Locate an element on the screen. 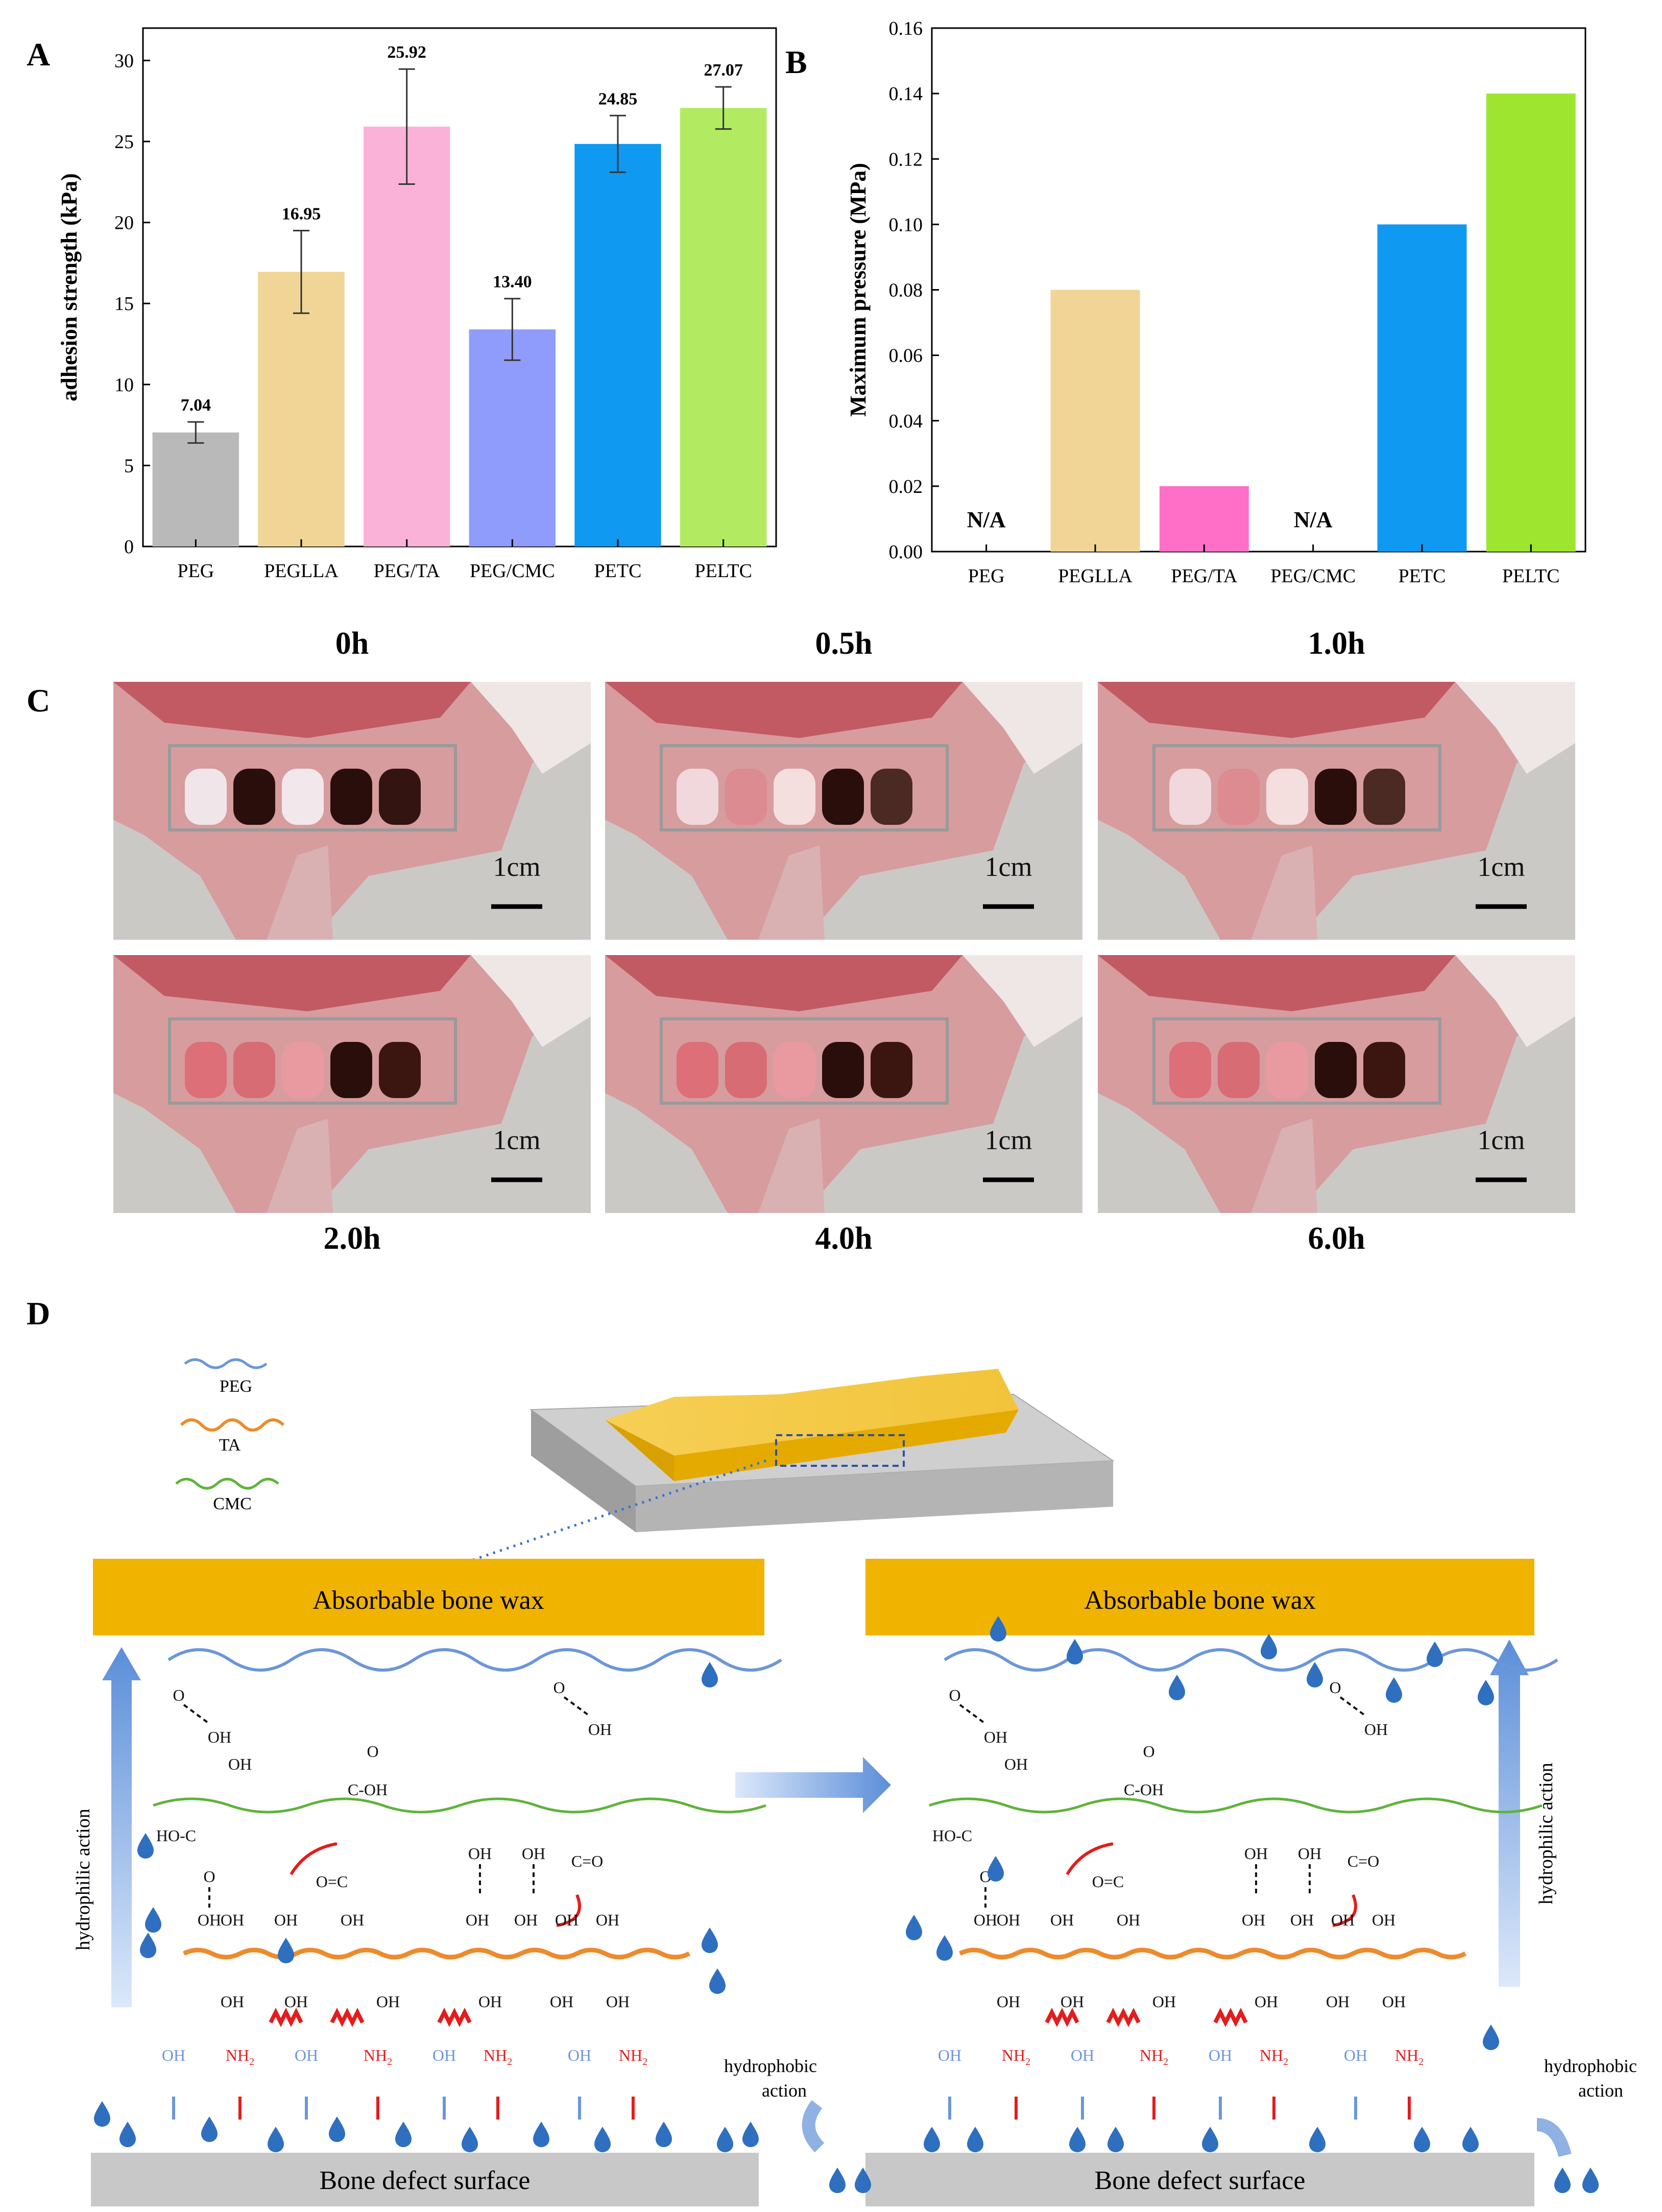 Image resolution: width=1662 pixels, height=2212 pixels. hydrophobic-label-right-1: hydrophobic is located at coordinates (1591, 2066).